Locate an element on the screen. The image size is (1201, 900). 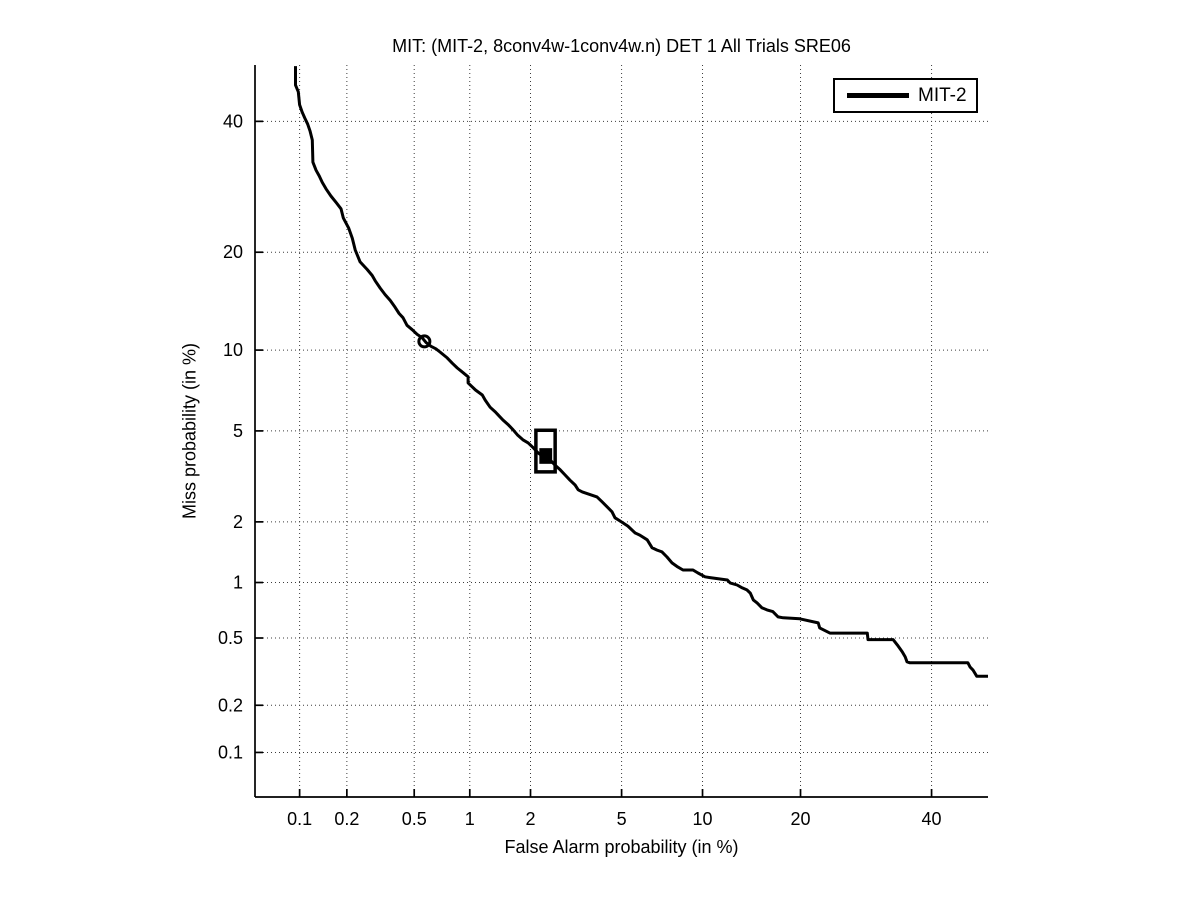
x-axis-label: False Alarm probability (in %) is located at coordinates (621, 847).